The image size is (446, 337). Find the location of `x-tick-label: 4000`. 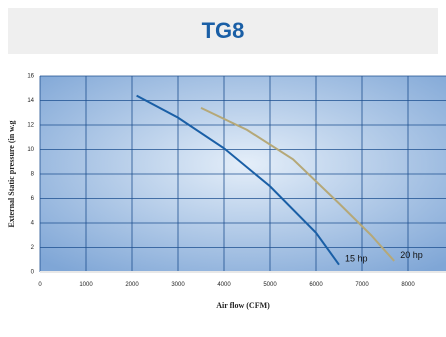

x-tick-label: 4000 is located at coordinates (224, 285).